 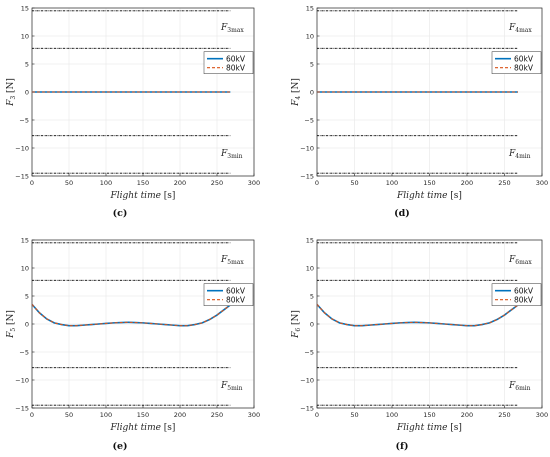 I want to click on panel-caption: (f), so click(x=401, y=446).